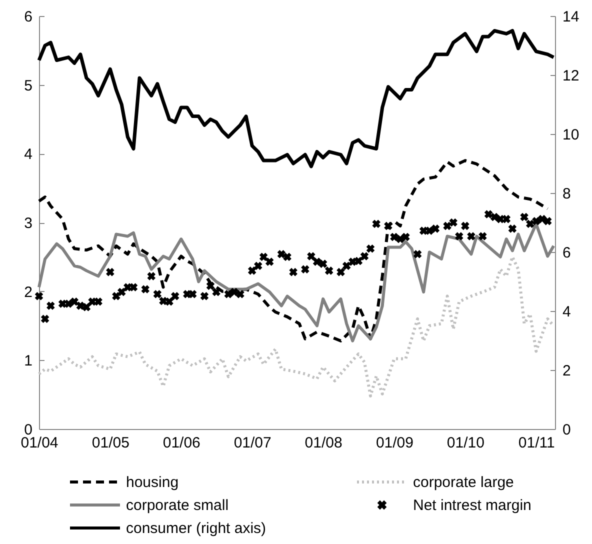 This screenshot has width=592, height=544. I want to click on x-tick-label: 01/10, so click(465, 443).